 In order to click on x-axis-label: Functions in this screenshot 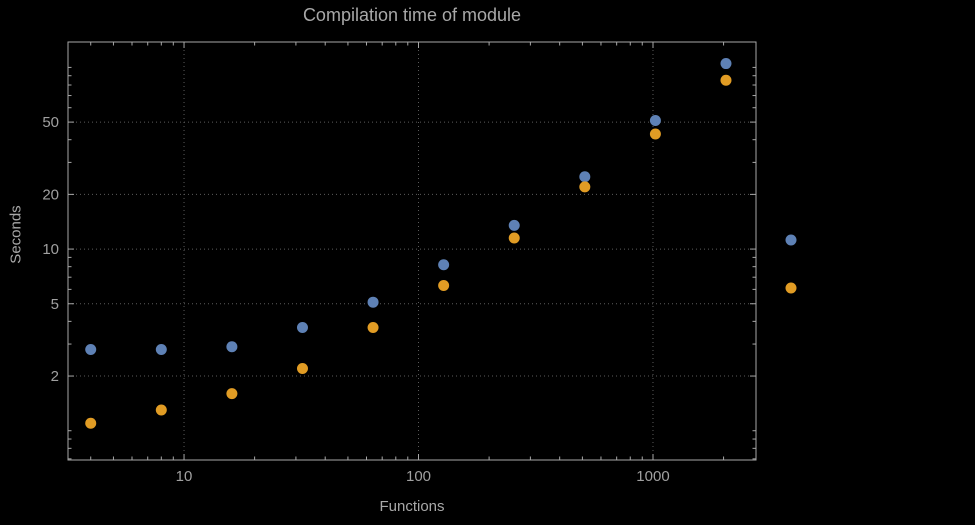, I will do `click(412, 506)`.